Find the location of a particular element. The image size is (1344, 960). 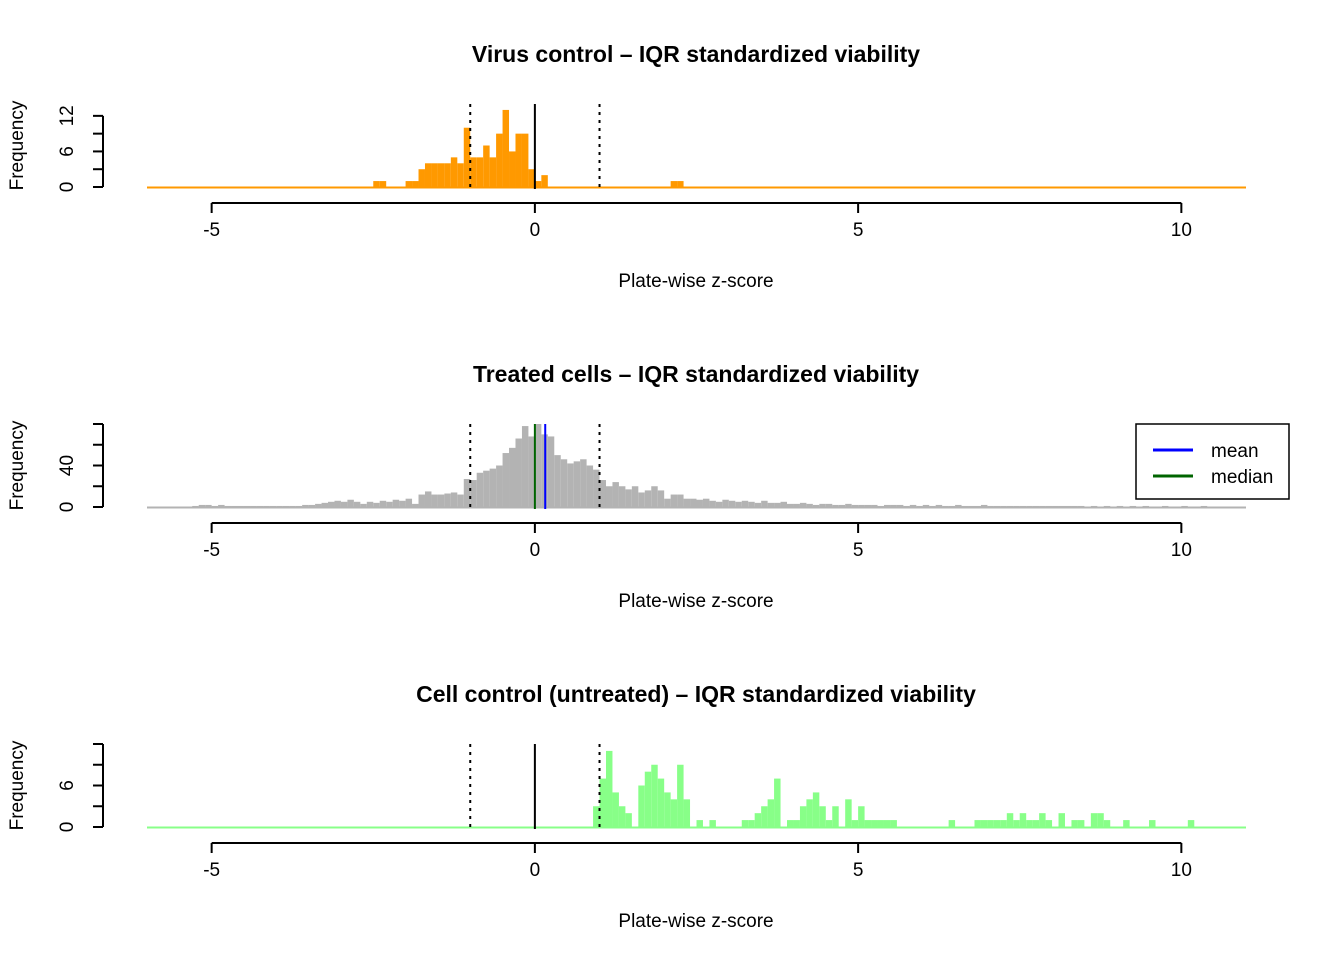

y-tick-label: 0 is located at coordinates (67, 827).